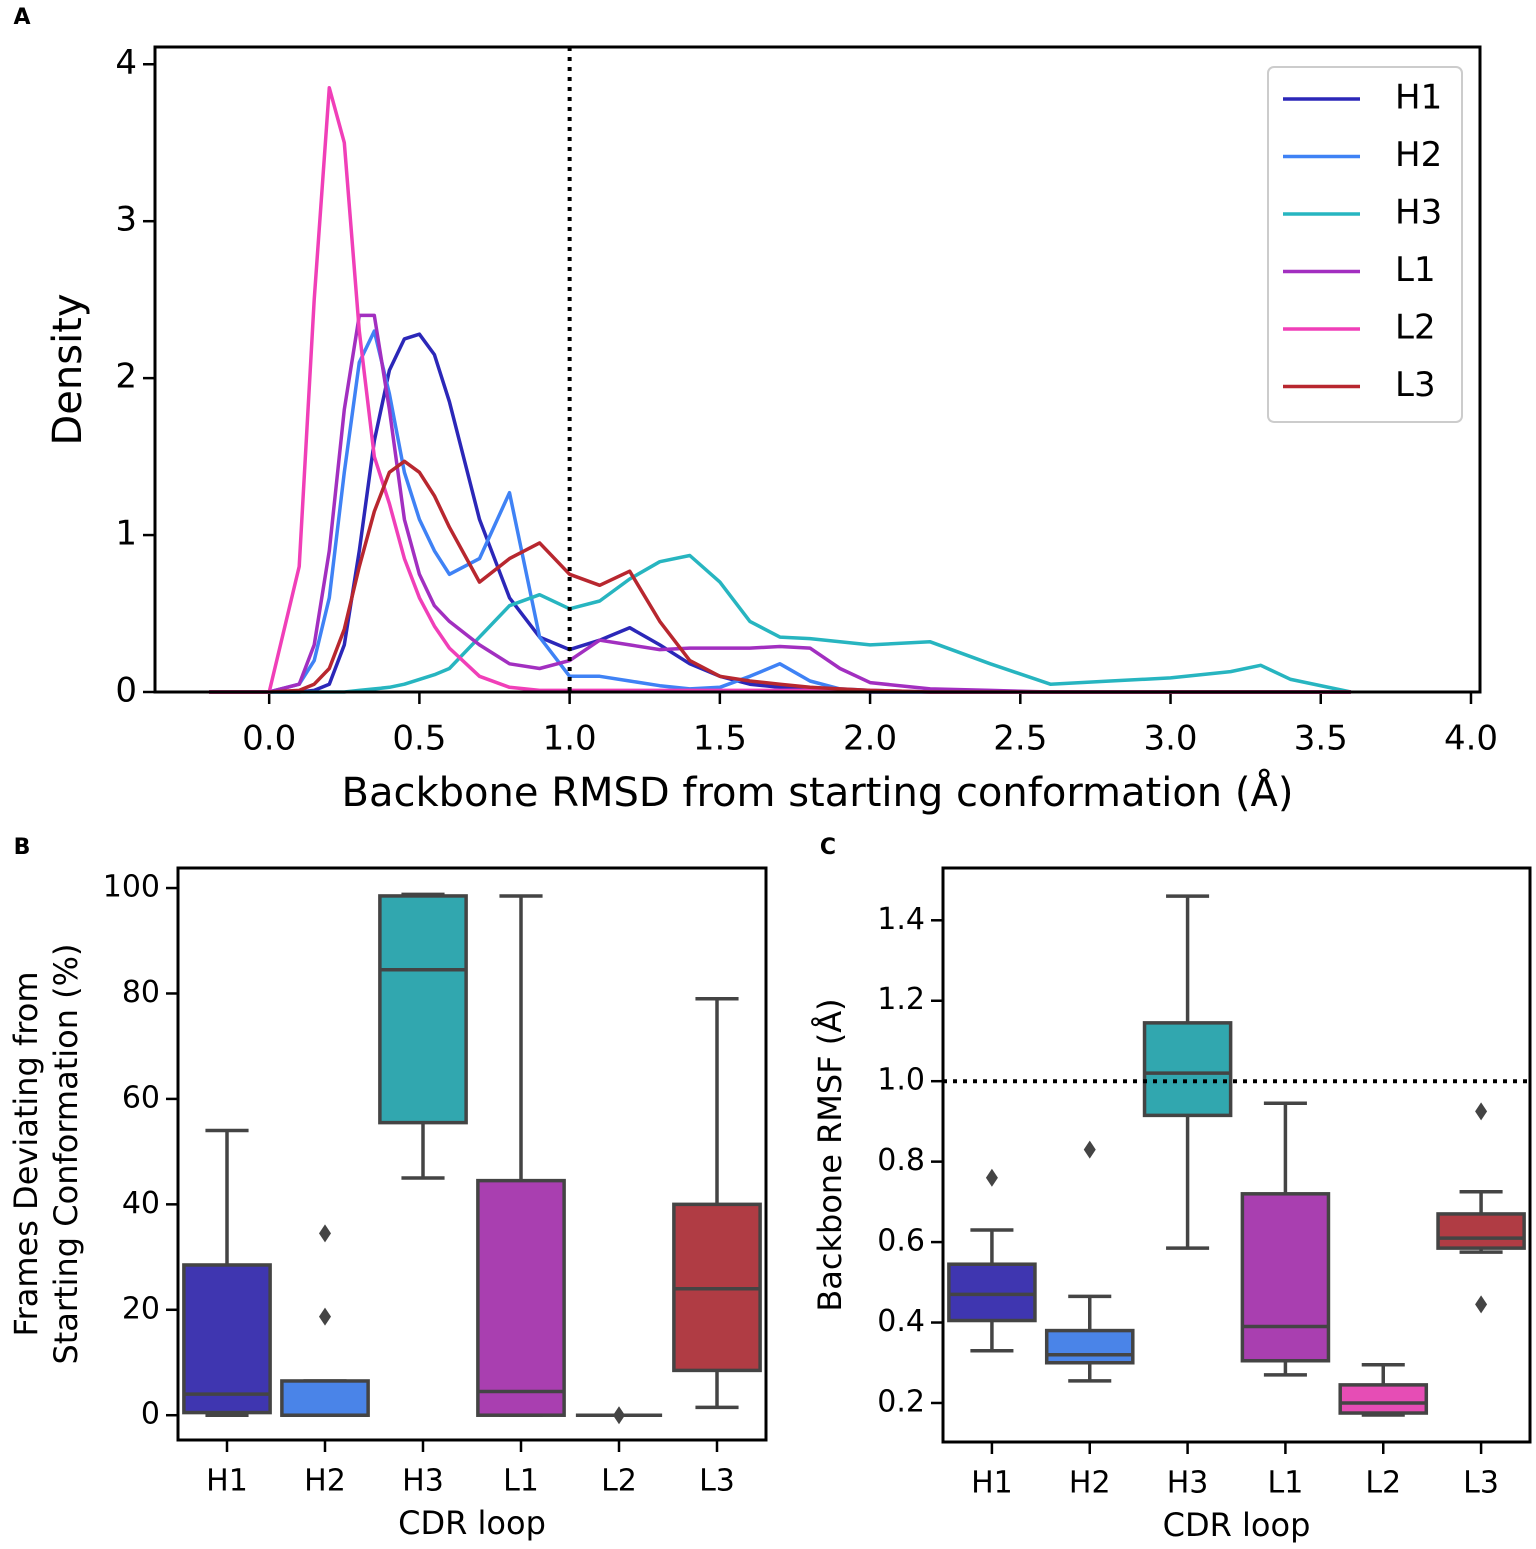  Describe the element at coordinates (901, 999) in the screenshot. I see `y-tick-label: 1.2` at that location.